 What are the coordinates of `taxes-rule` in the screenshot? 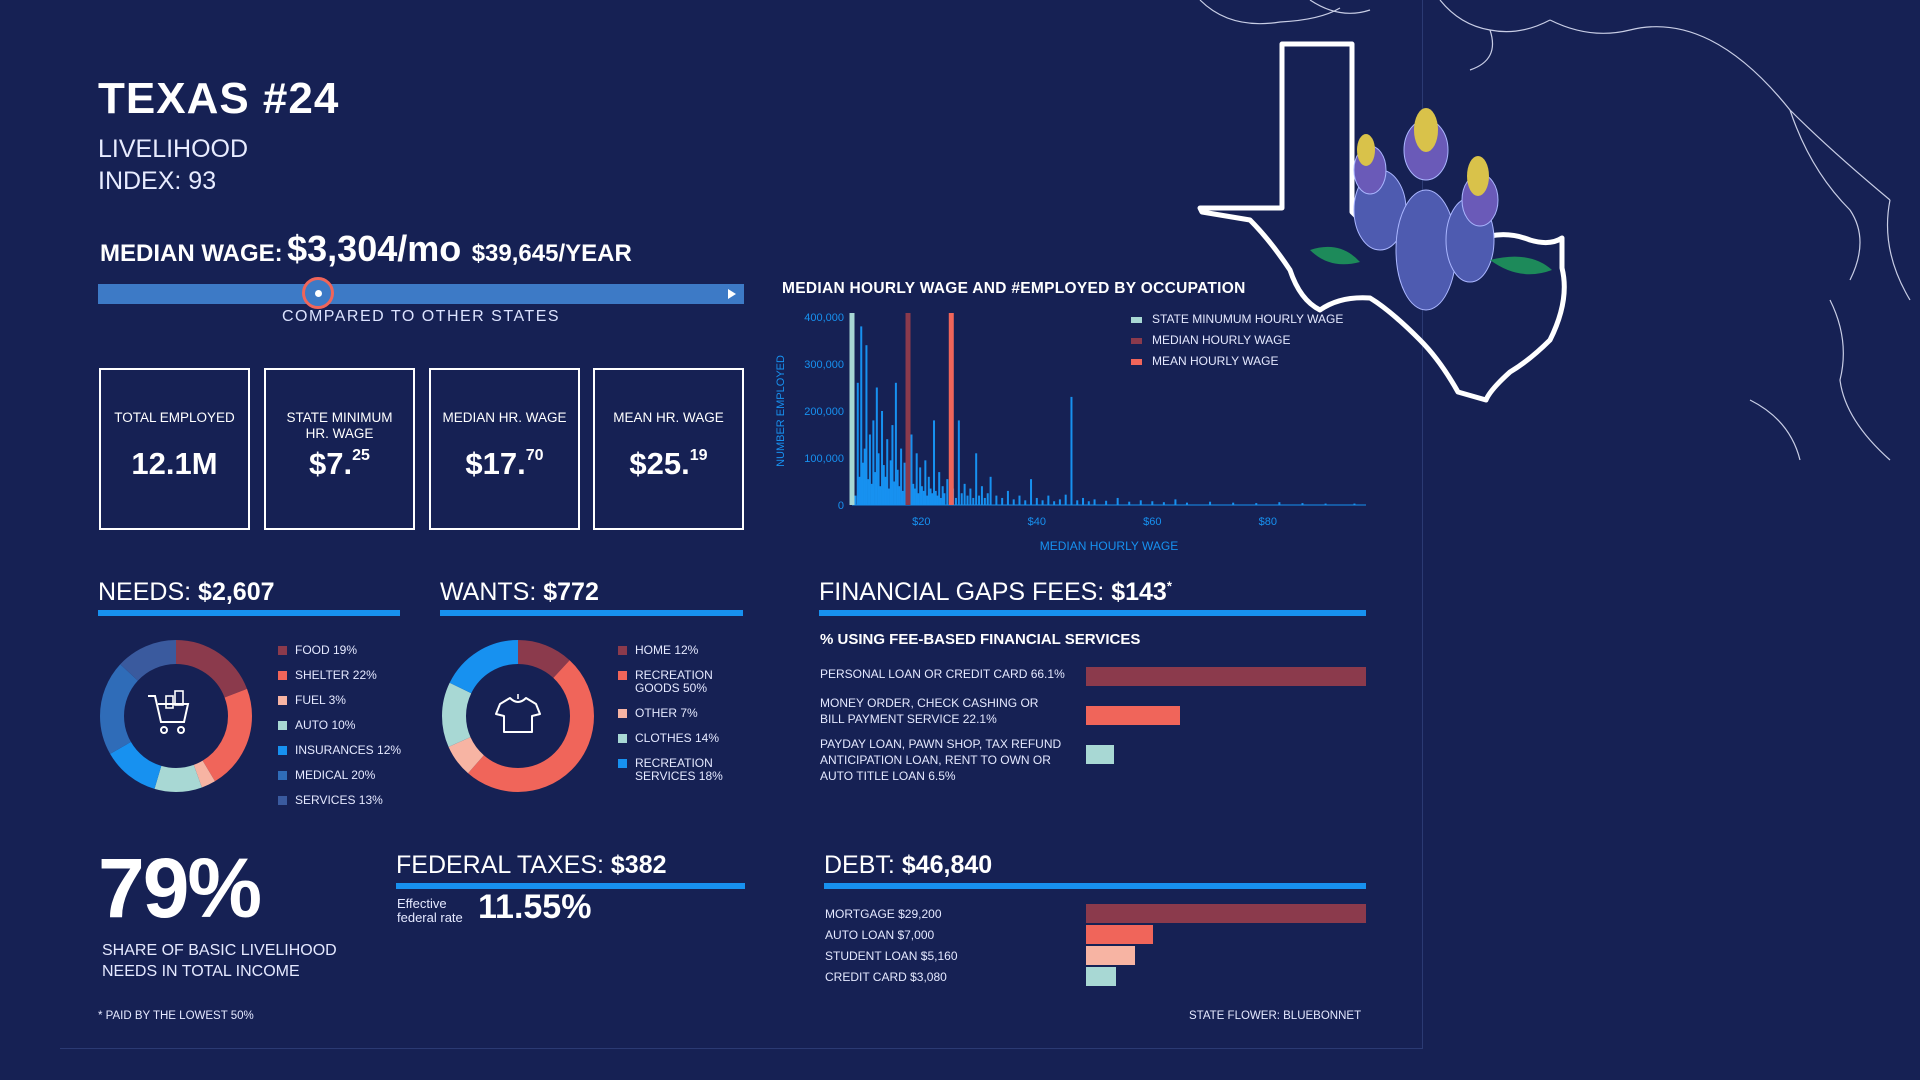 It's located at (570, 886).